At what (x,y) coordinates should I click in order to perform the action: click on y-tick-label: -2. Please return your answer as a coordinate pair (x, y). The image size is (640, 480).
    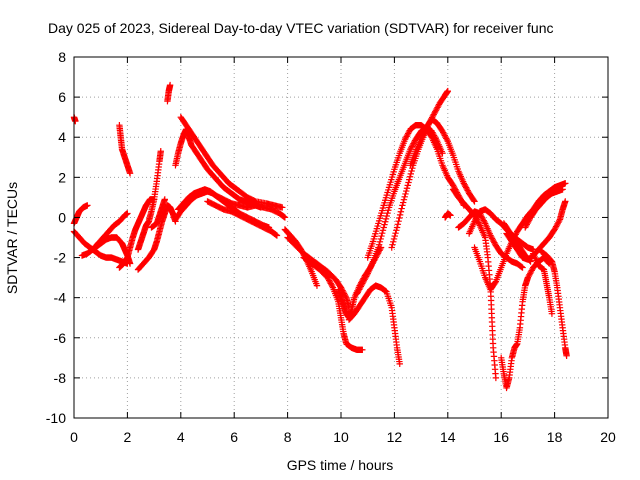
    Looking at the image, I should click on (60, 258).